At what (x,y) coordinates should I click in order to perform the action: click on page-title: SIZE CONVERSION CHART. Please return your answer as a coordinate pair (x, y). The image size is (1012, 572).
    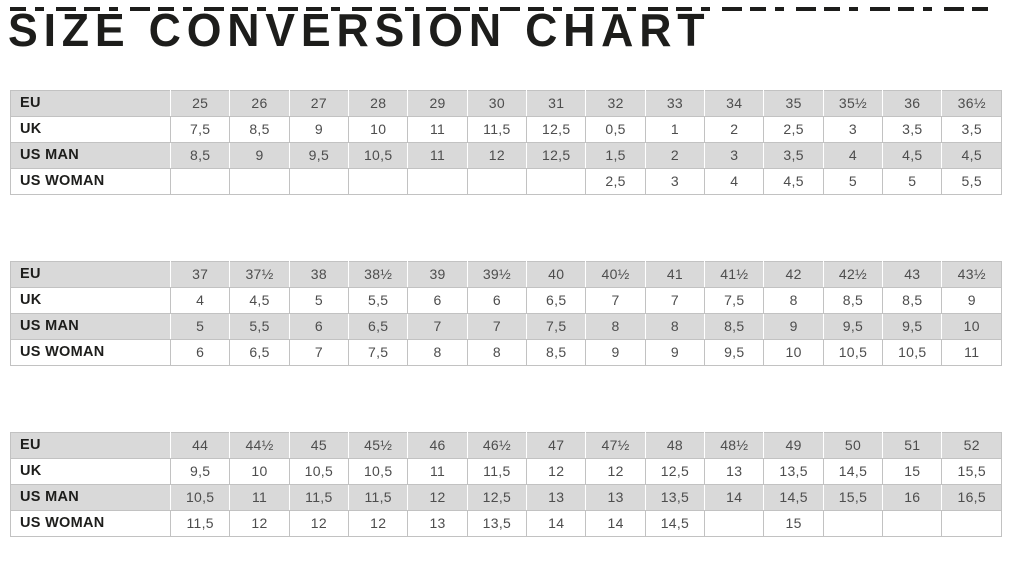
    Looking at the image, I should click on (359, 30).